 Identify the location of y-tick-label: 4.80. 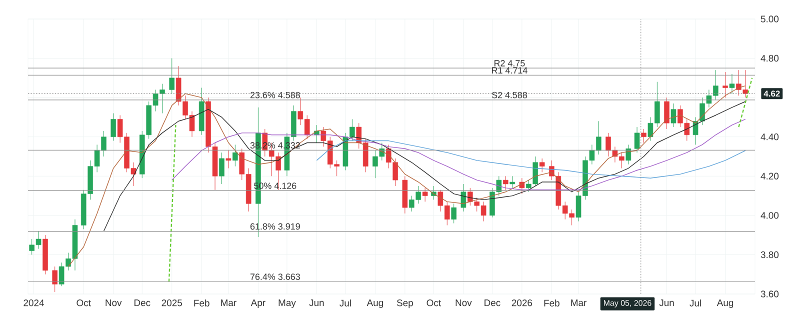
(769, 58).